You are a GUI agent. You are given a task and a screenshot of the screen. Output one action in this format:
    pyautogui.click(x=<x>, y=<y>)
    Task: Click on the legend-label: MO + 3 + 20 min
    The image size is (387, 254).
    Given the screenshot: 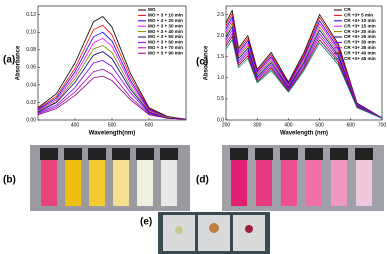 What is the action you would take?
    pyautogui.click(x=165, y=20)
    